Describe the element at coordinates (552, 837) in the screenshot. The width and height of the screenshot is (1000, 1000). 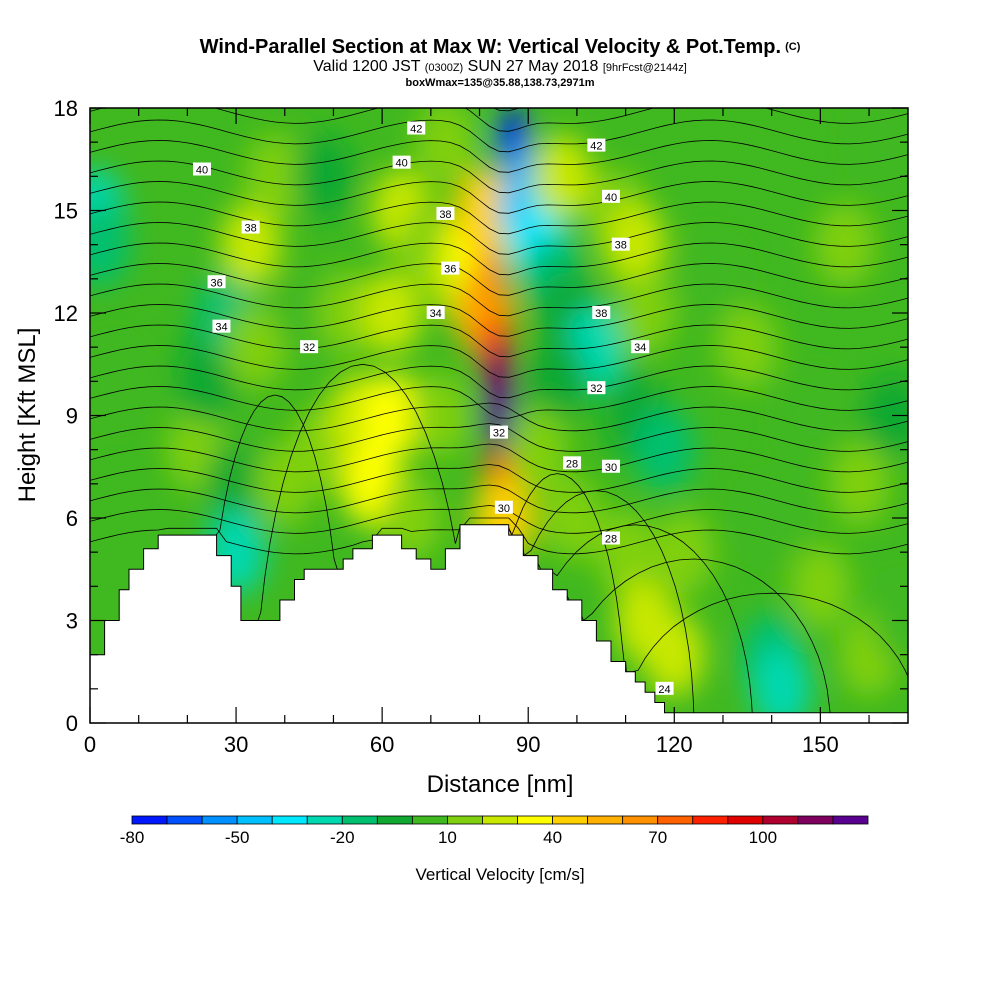
I see `colorbar-tick-label: 40` at that location.